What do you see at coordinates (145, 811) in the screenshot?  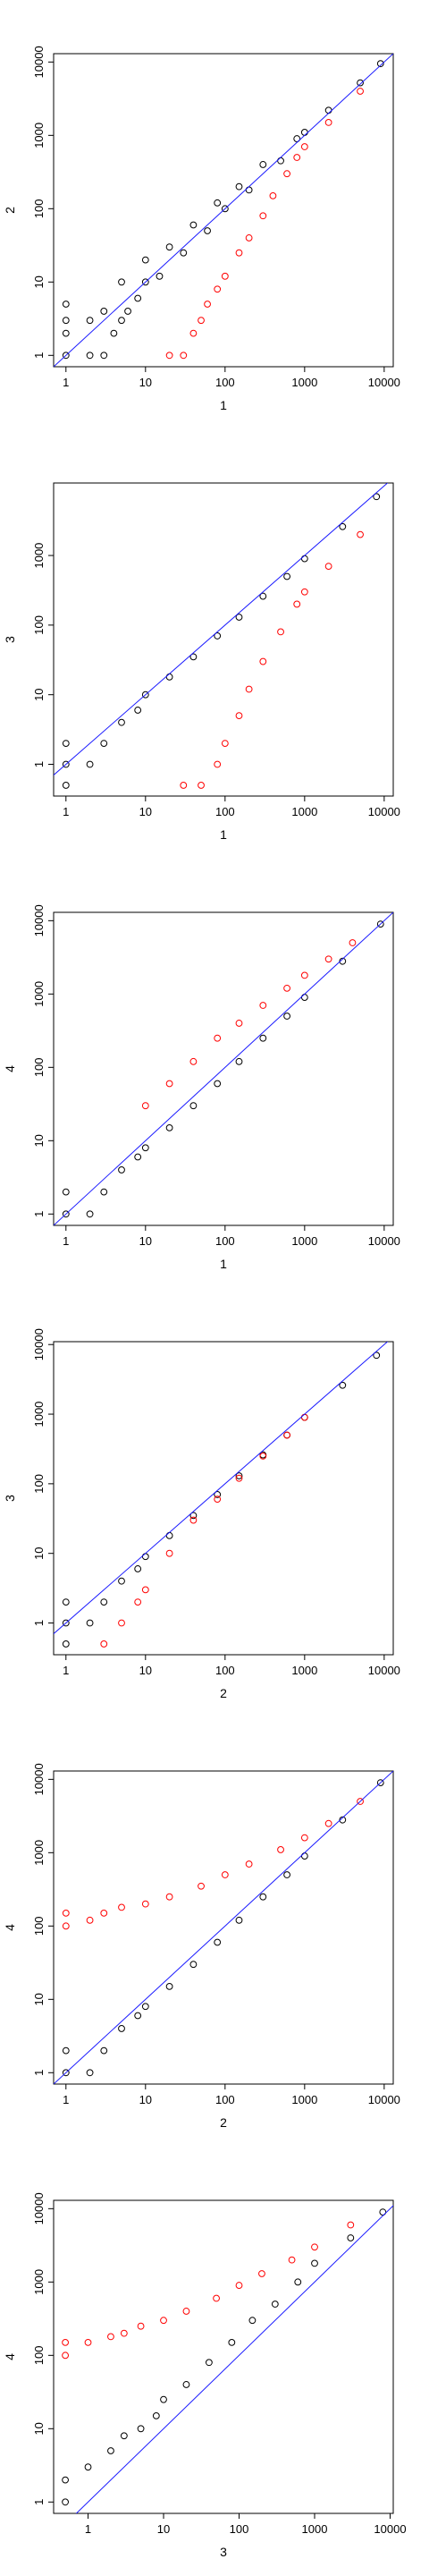 I see `x-tick-label: 10` at bounding box center [145, 811].